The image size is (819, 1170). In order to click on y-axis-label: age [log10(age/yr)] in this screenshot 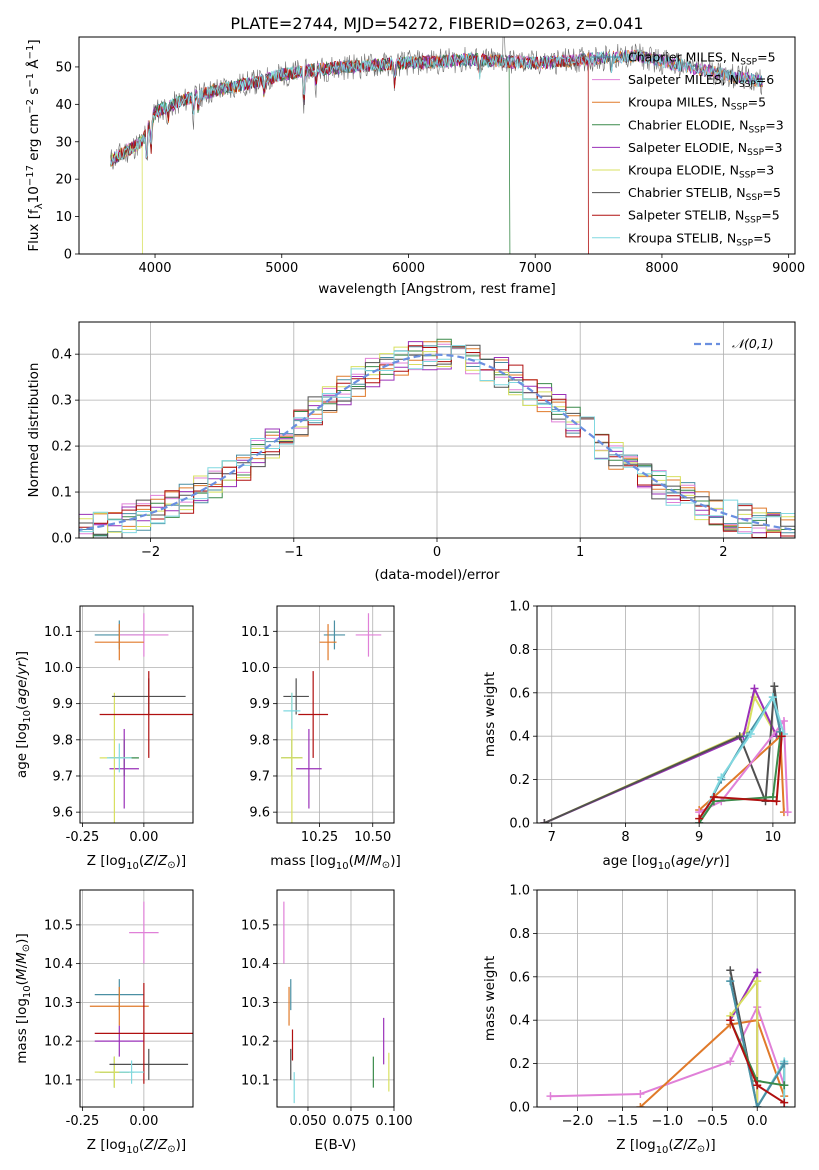, I will do `click(23, 714)`.